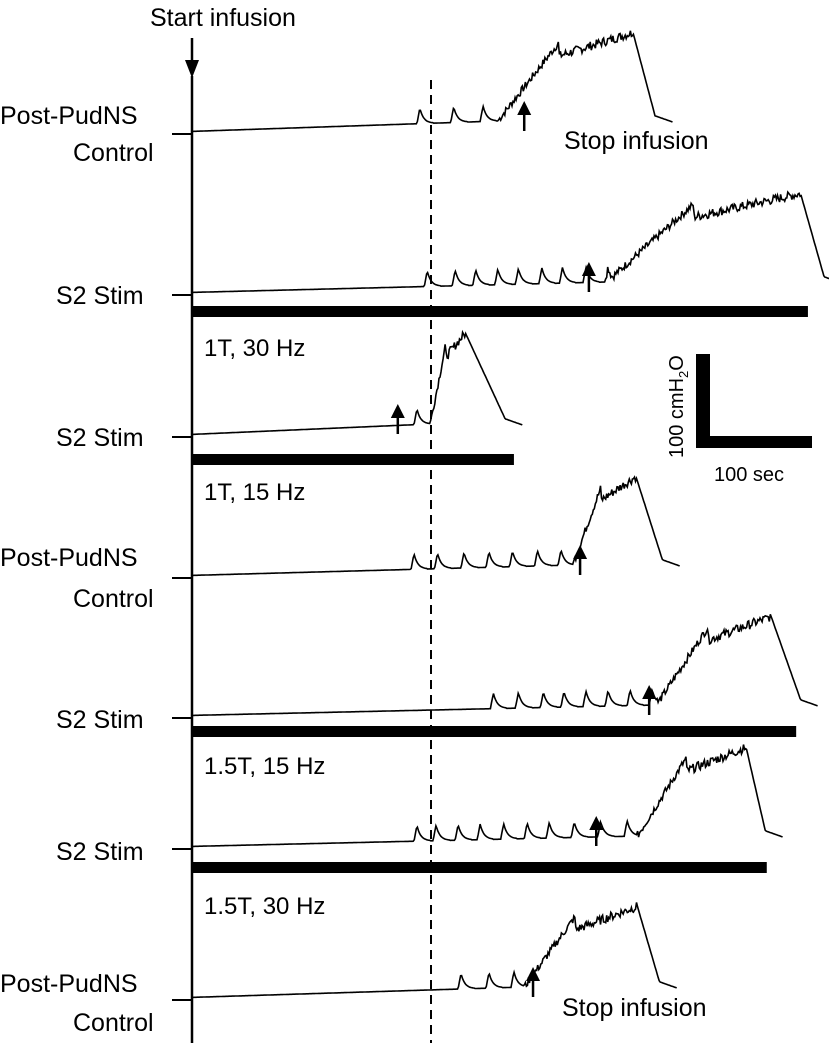 Image resolution: width=829 pixels, height=1043 pixels. Describe the element at coordinates (192, 58) in the screenshot. I see `start-infusion-arrow-icon` at that location.